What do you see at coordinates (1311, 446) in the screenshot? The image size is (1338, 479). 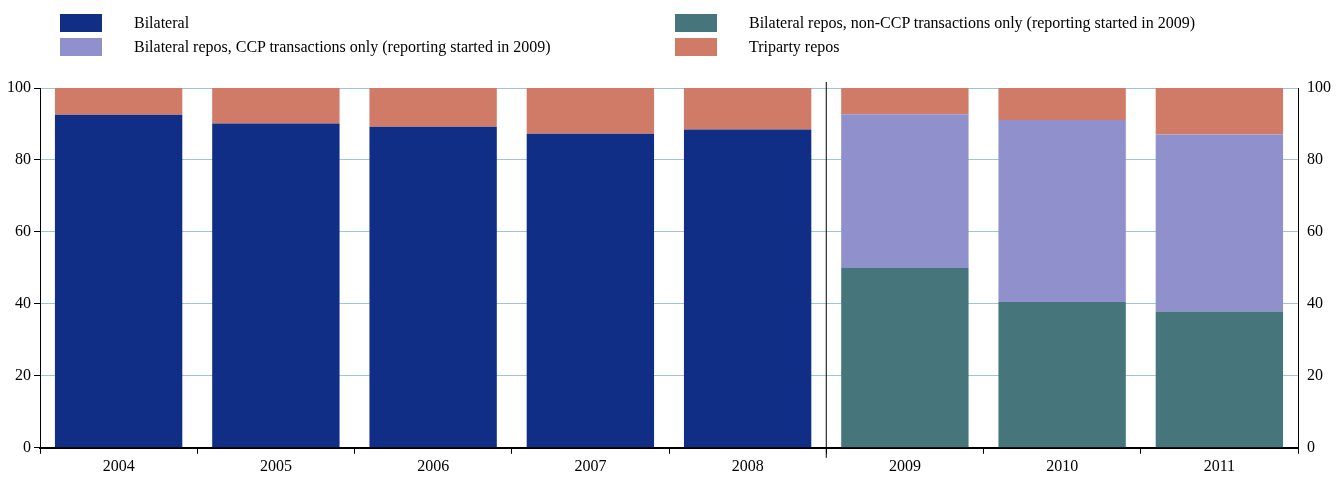 I see `y2-tick-label: 0` at bounding box center [1311, 446].